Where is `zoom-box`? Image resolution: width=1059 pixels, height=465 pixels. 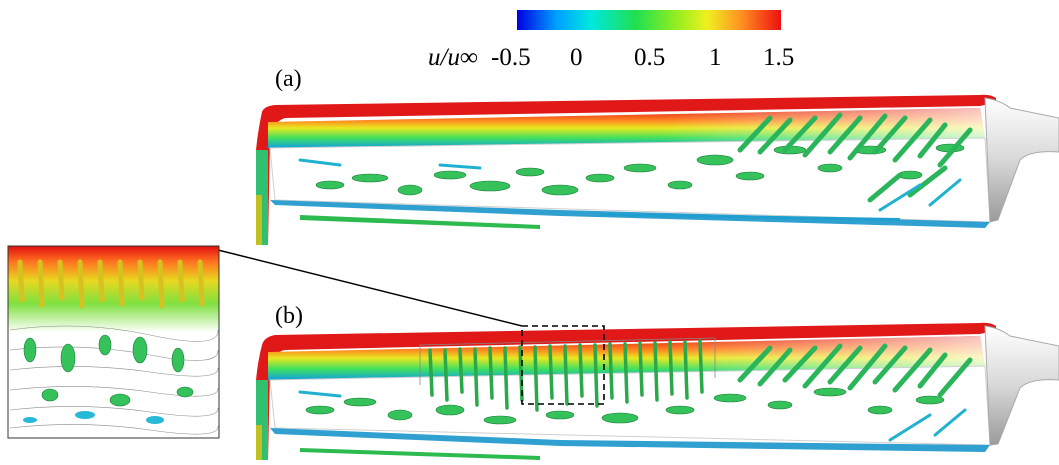
zoom-box is located at coordinates (563, 365).